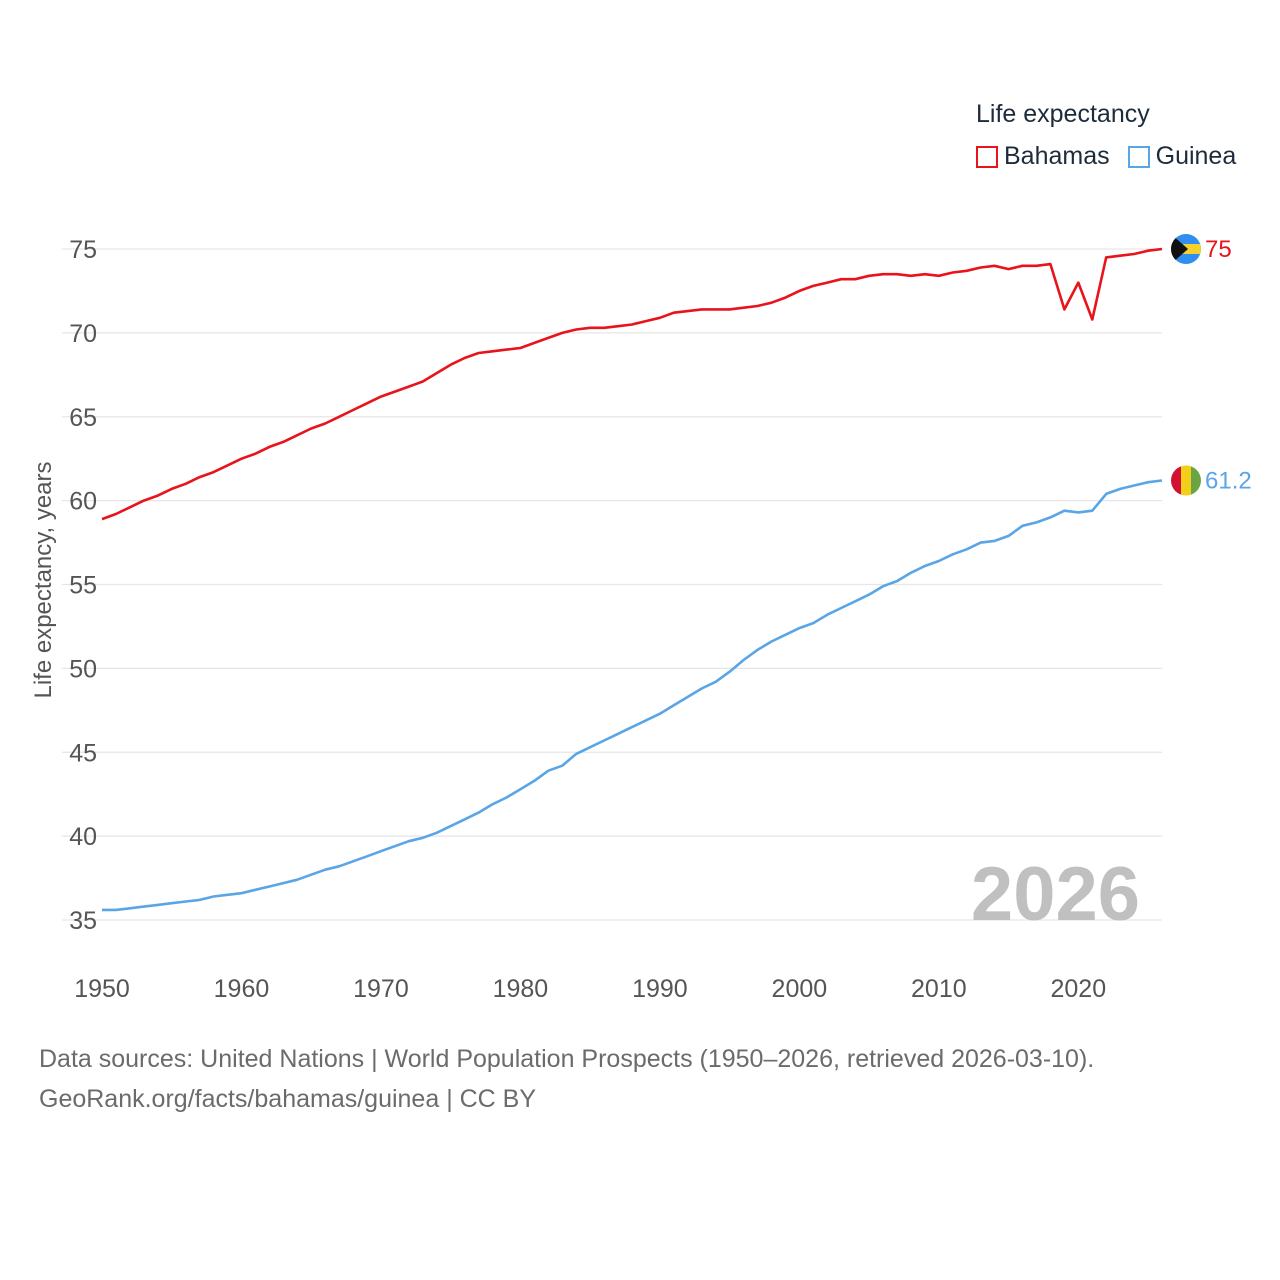 The image size is (1280, 1280). I want to click on y-tick-label: 35, so click(83, 921).